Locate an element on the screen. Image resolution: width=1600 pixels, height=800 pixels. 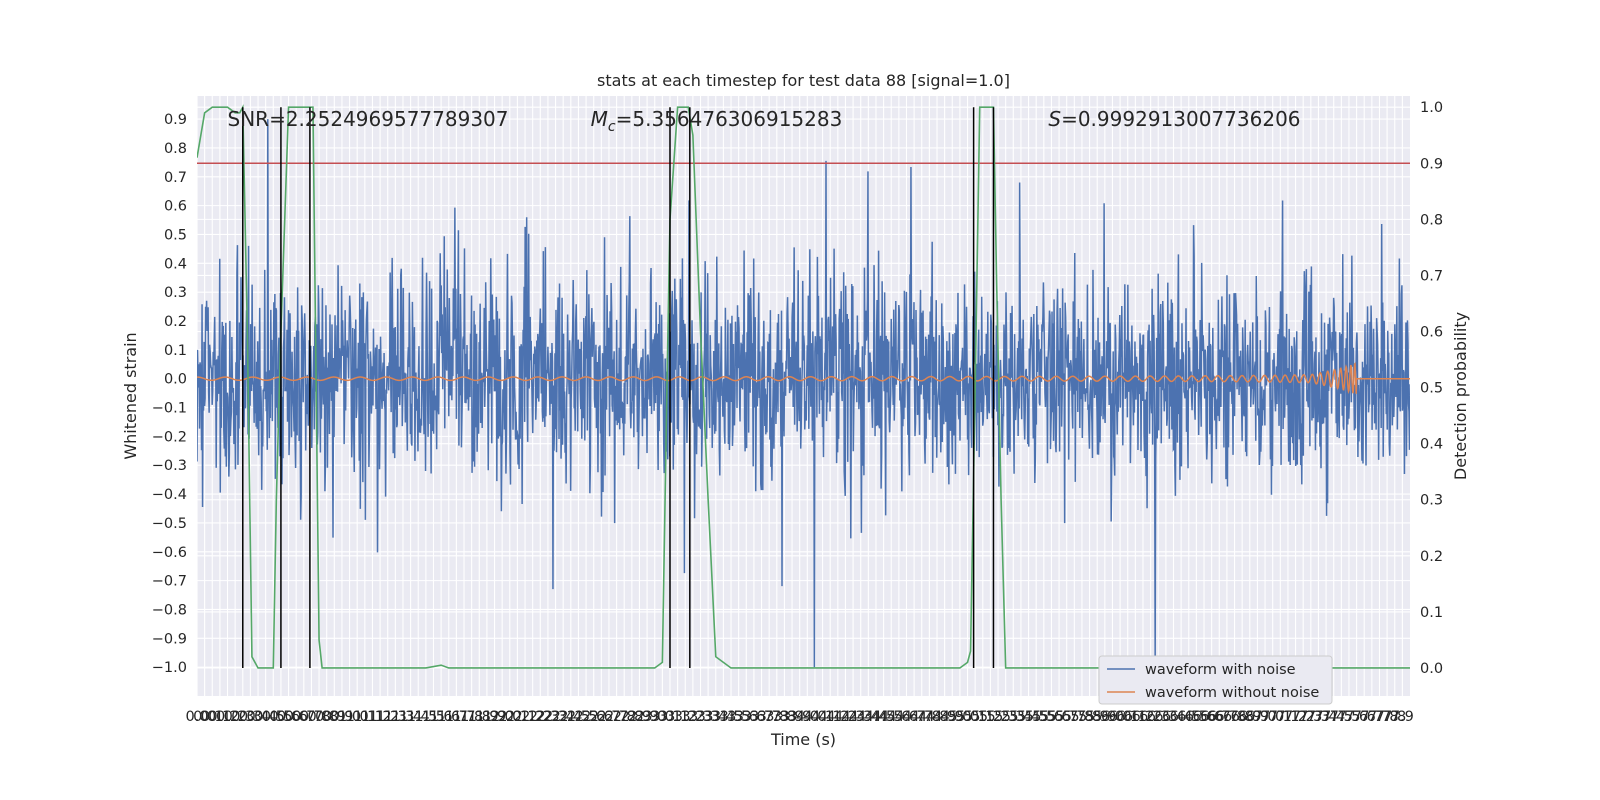
x-tick-label: 3.0 is located at coordinates (654, 717).